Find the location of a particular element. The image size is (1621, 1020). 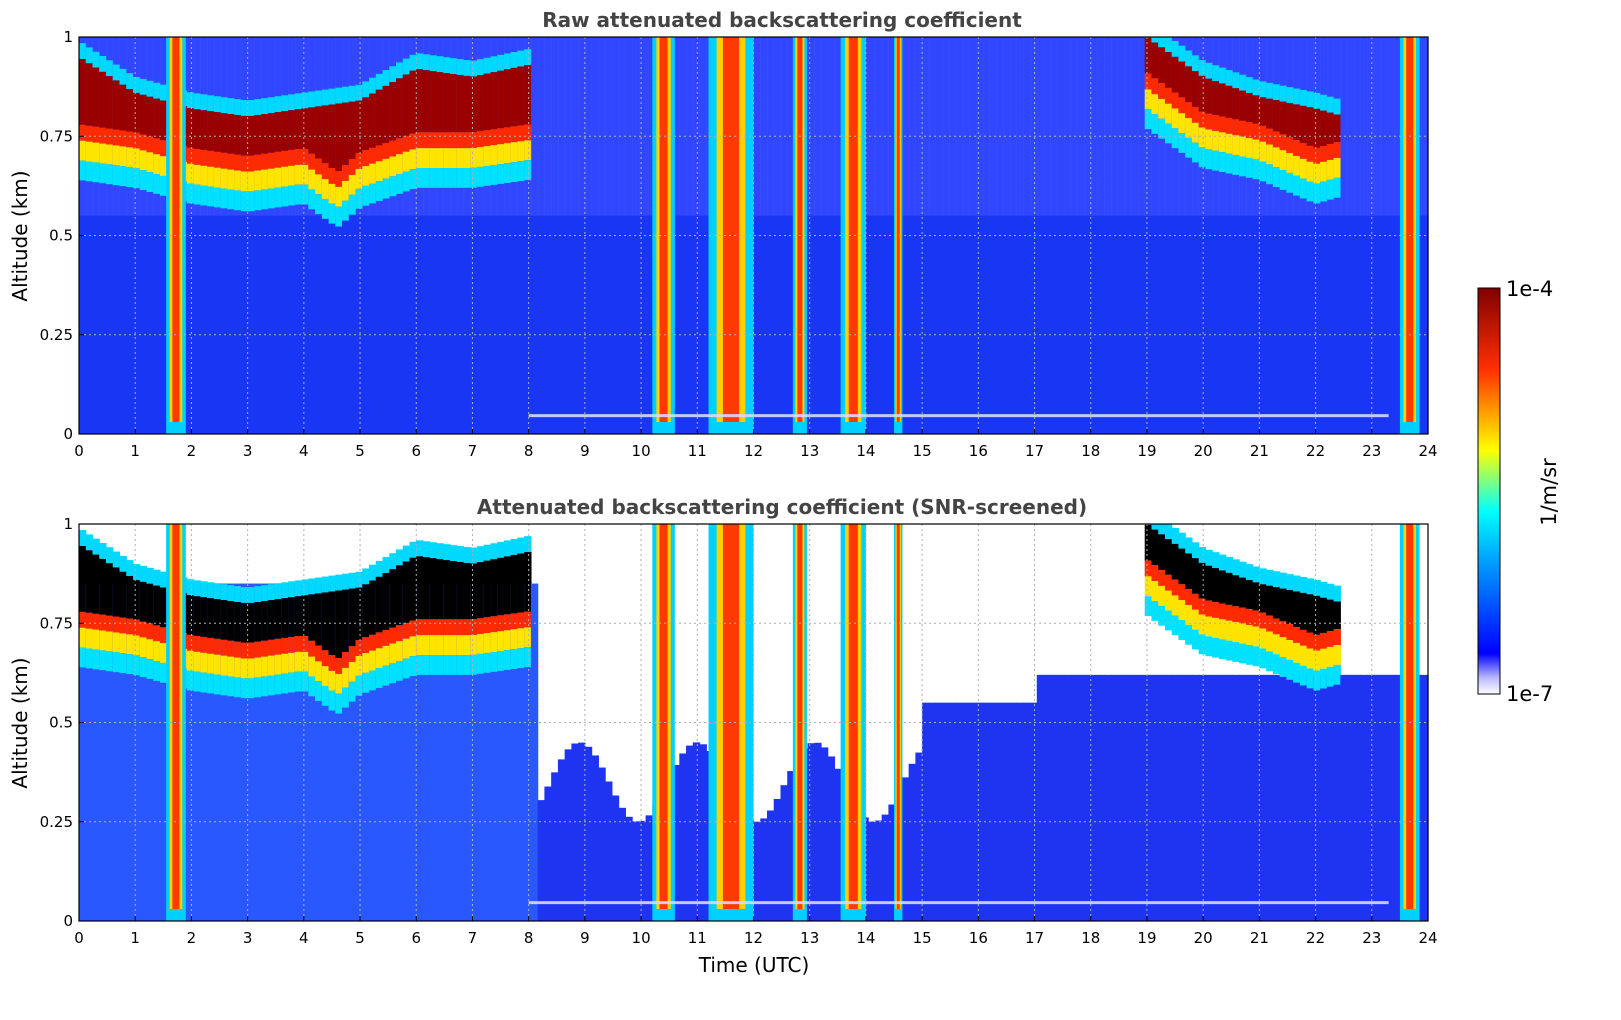

y-tick-label: 0.75 is located at coordinates (56, 623).